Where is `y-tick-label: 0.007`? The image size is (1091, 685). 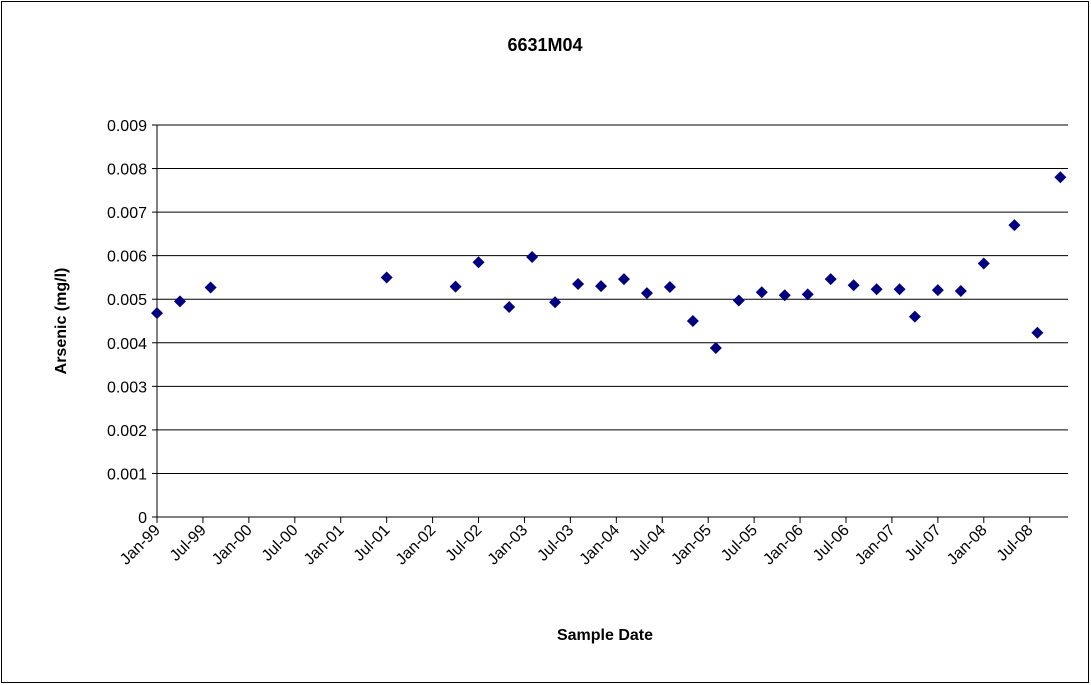
y-tick-label: 0.007 is located at coordinates (127, 213).